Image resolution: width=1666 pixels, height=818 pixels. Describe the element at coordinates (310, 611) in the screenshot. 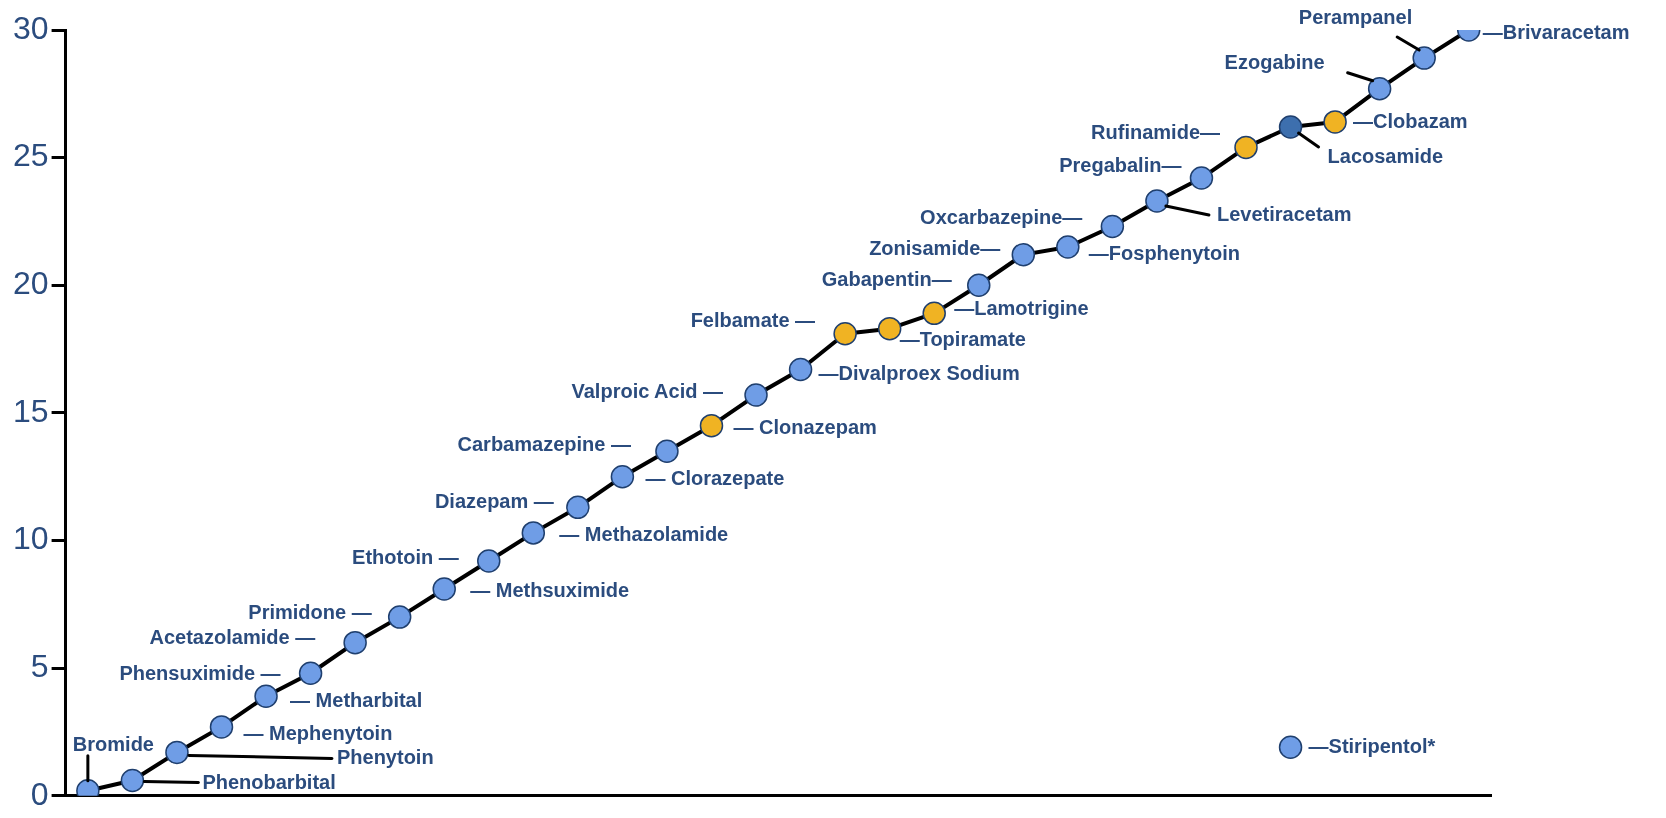

I see `annotation: Primidone —` at that location.